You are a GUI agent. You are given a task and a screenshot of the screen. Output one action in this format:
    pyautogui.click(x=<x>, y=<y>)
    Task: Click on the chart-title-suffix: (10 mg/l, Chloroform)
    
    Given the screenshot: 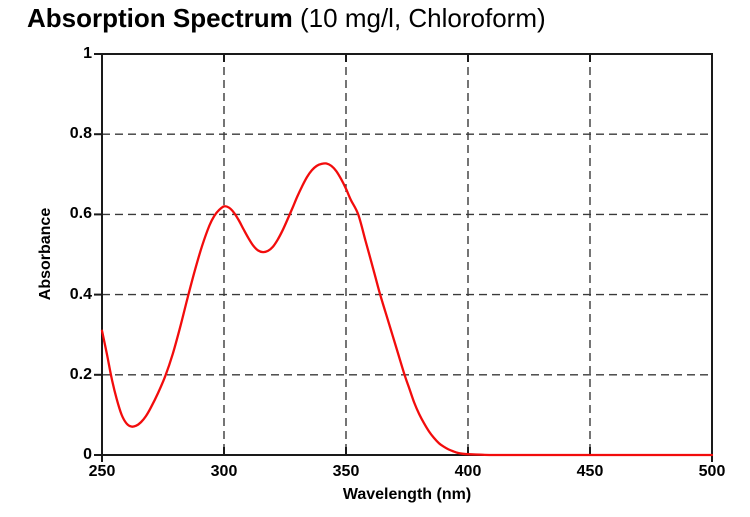 What is the action you would take?
    pyautogui.click(x=419, y=18)
    